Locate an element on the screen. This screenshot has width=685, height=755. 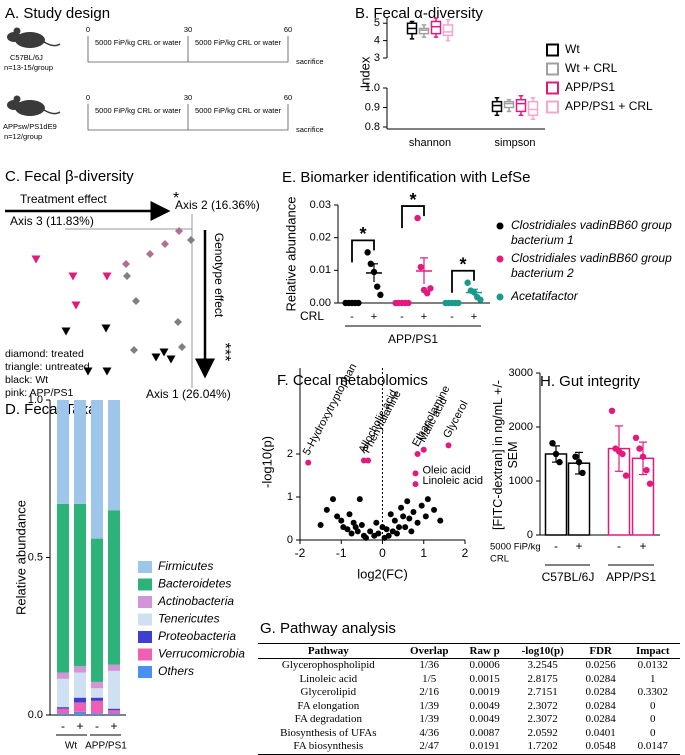
panel-title: A. Study design is located at coordinates (57, 13).